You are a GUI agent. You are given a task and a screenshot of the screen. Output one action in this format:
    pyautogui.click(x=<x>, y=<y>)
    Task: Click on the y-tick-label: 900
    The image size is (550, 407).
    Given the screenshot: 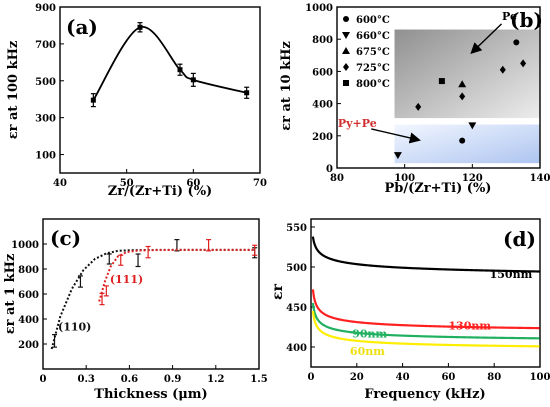 What is the action you would take?
    pyautogui.click(x=45, y=8)
    